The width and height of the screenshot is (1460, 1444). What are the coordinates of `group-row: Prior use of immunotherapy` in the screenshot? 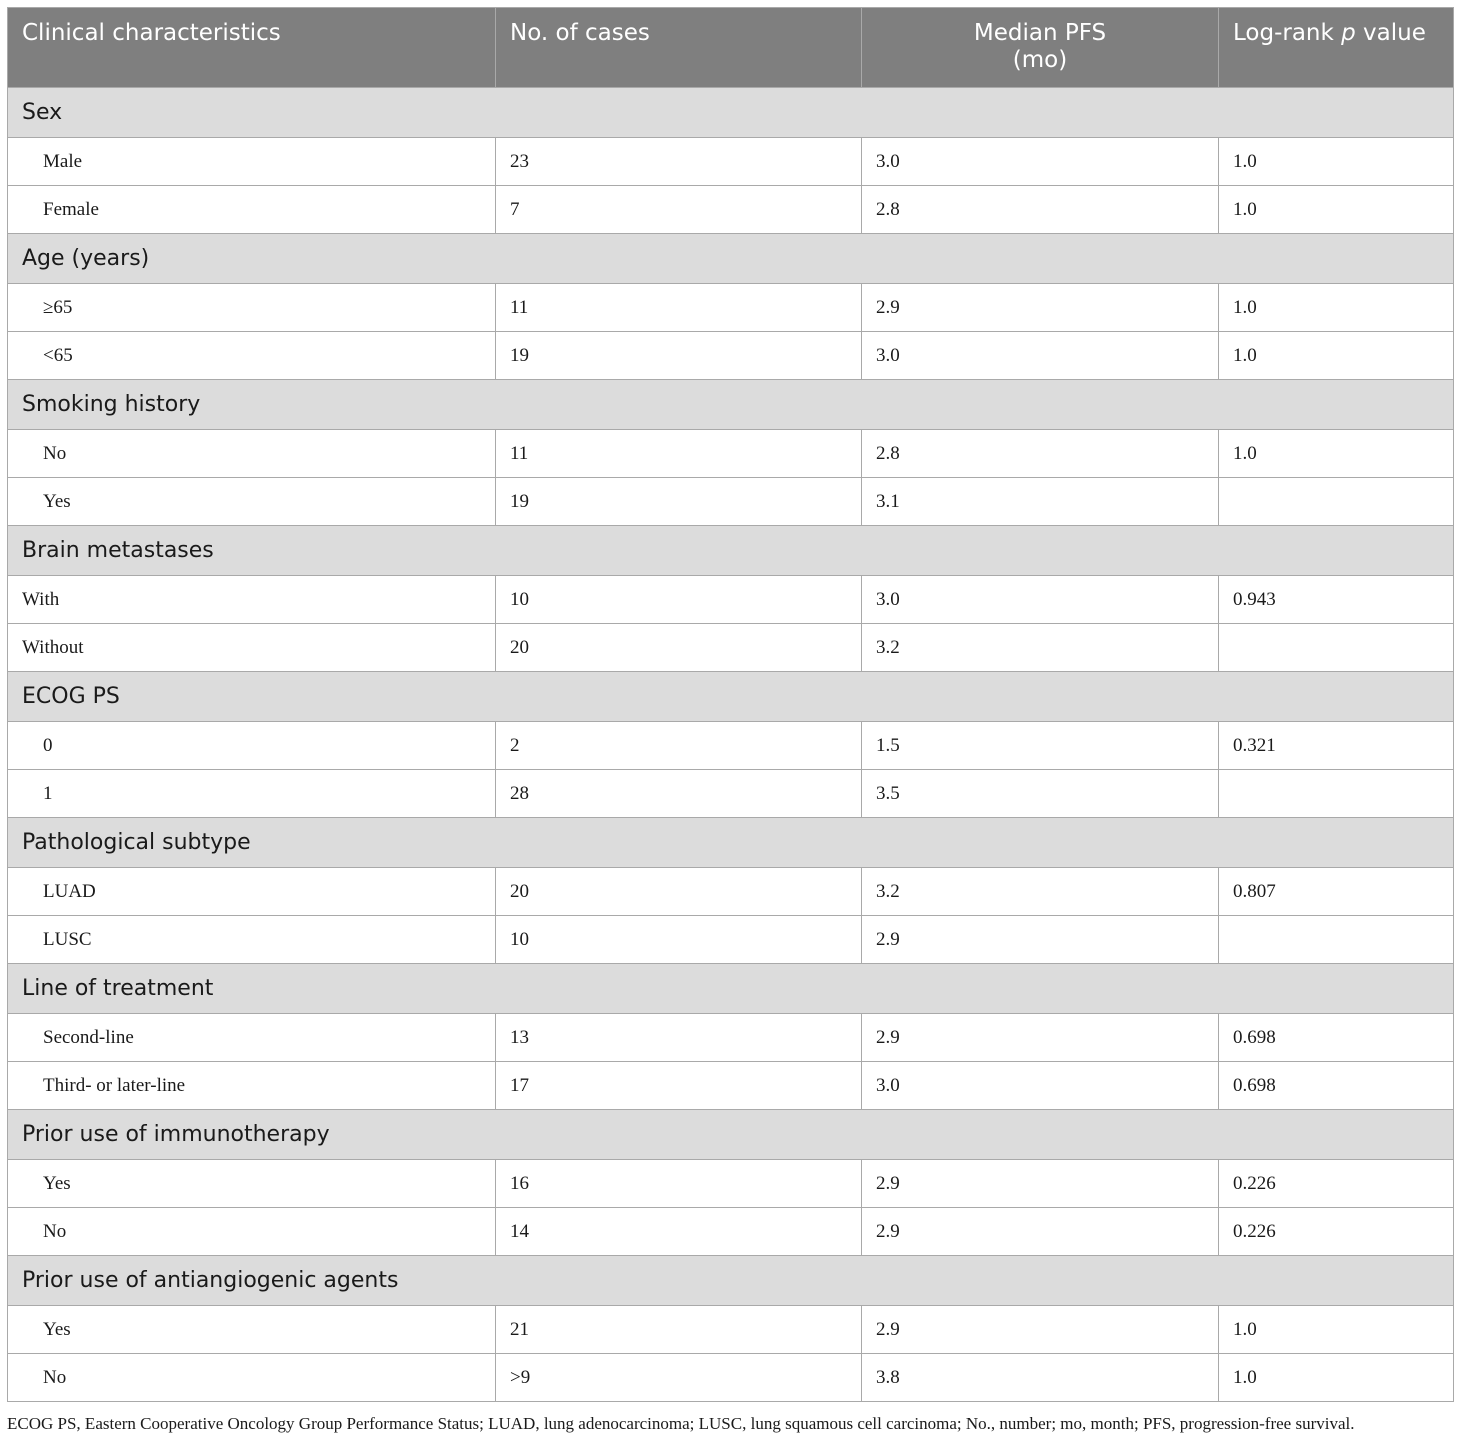 It's located at (730, 1134).